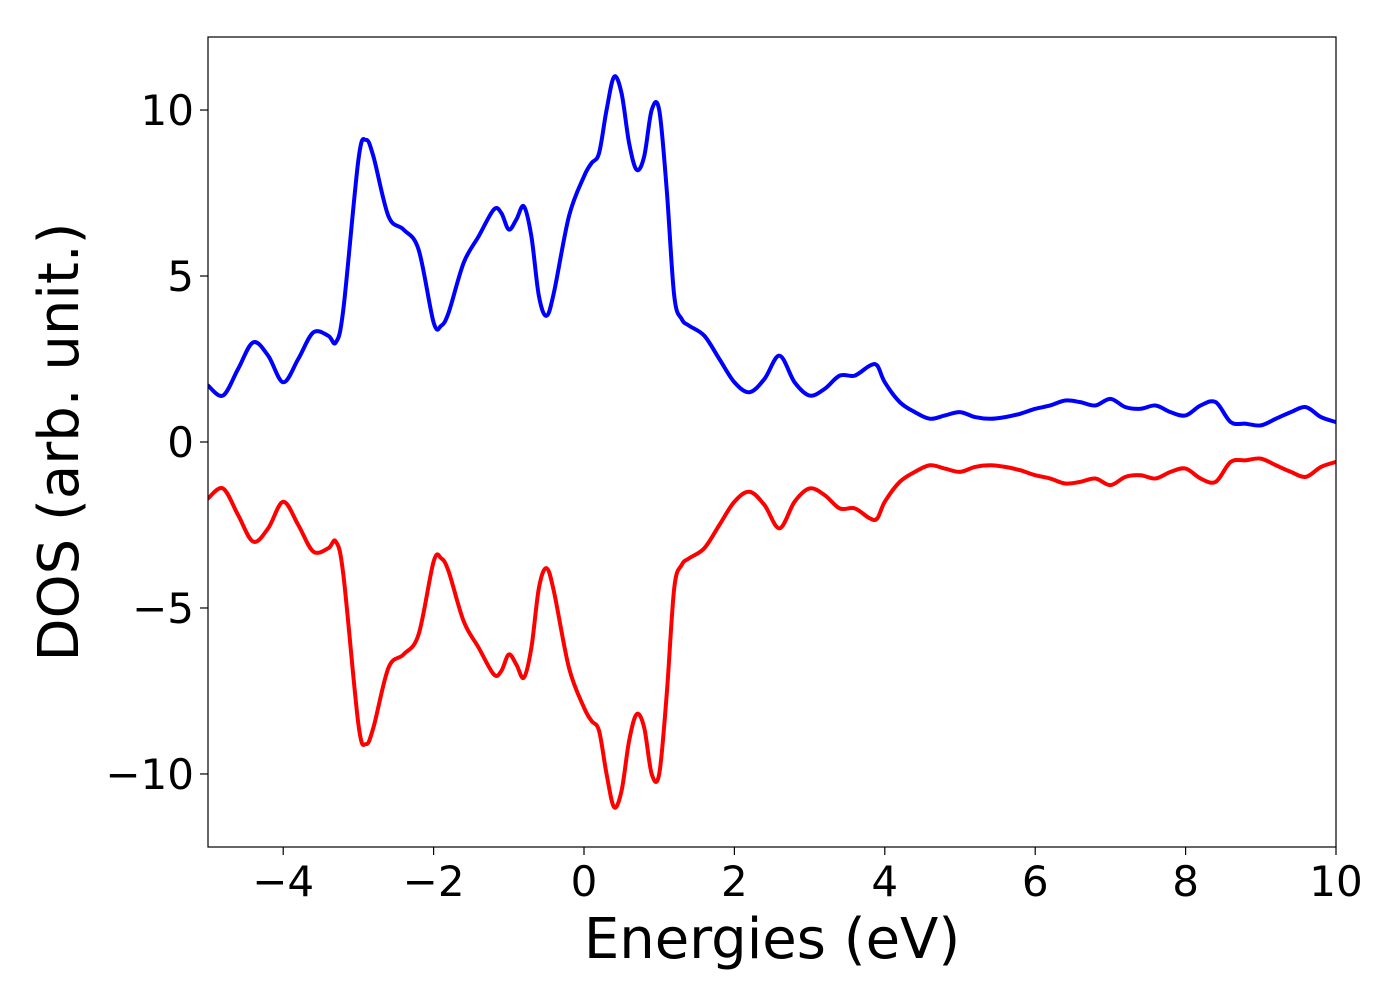  What do you see at coordinates (1335, 881) in the screenshot?
I see `x-tick-label: 10` at bounding box center [1335, 881].